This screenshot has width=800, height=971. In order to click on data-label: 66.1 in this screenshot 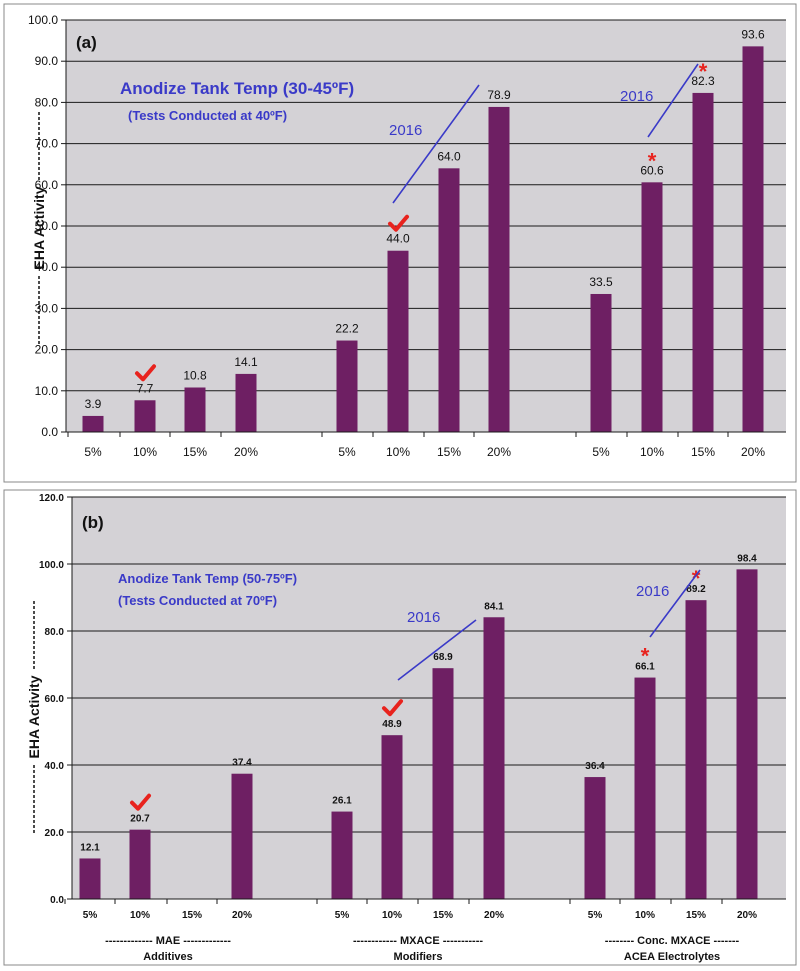, I will do `click(645, 667)`.